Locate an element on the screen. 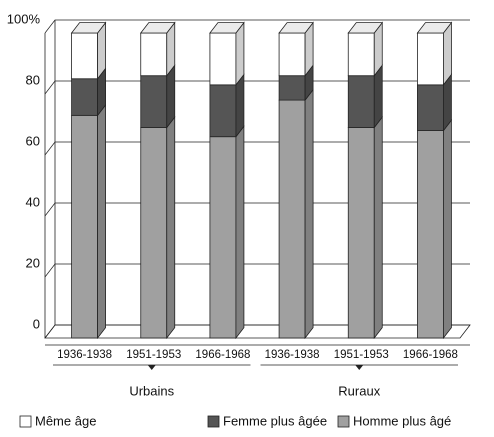  y-tick-label: 80 is located at coordinates (33, 79).